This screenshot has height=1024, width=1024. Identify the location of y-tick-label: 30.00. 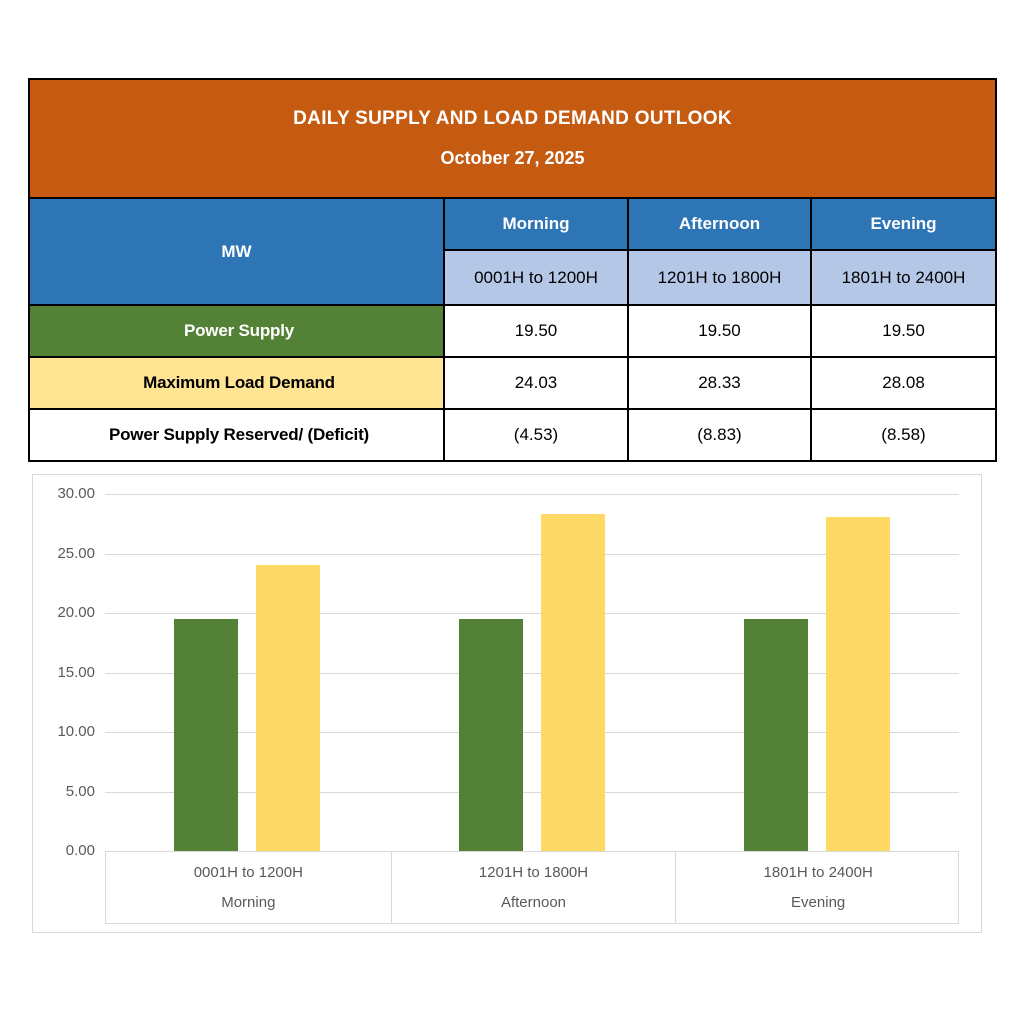
(76, 493).